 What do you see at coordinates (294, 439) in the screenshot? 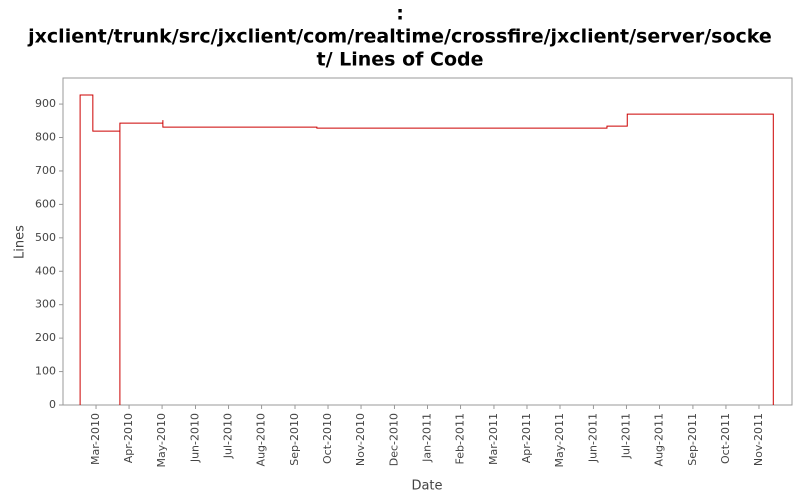
I see `x-tick-label: Sep-2010` at bounding box center [294, 439].